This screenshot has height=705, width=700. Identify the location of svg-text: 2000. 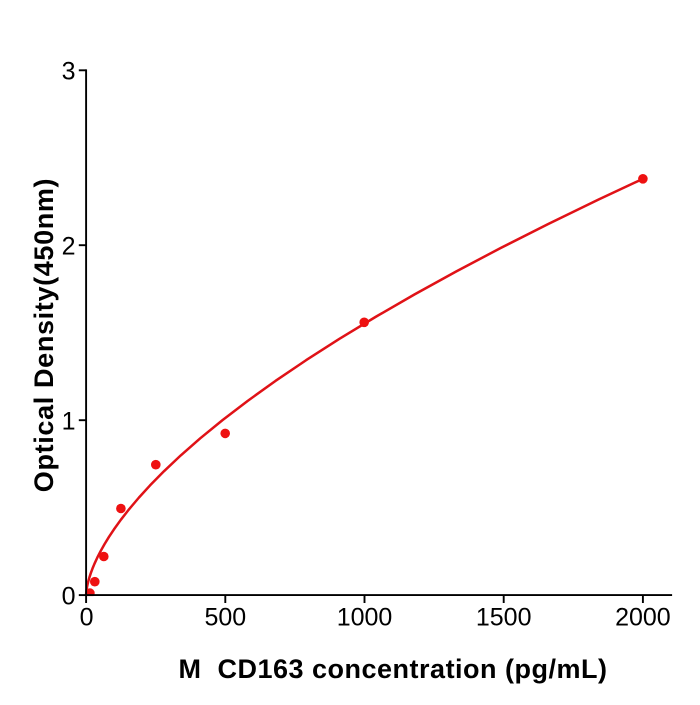
(643, 617).